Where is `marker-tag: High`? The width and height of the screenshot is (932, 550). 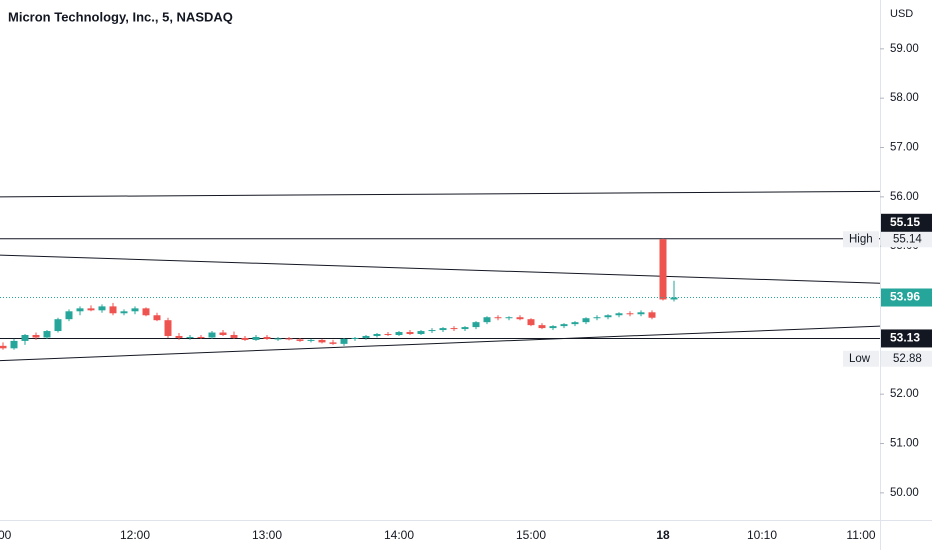 marker-tag: High is located at coordinates (861, 239).